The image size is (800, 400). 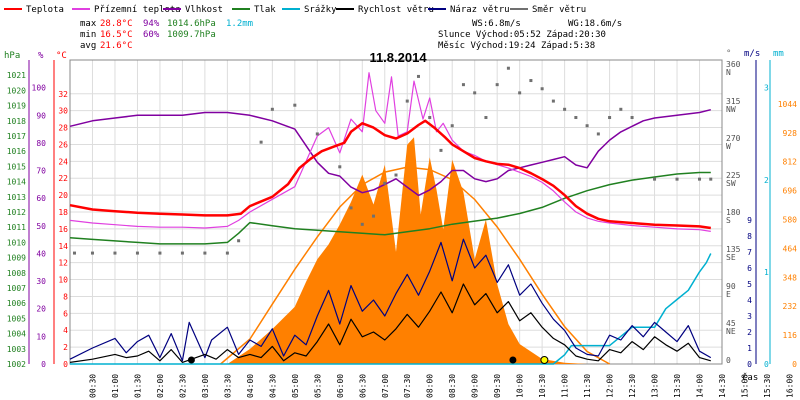 What do you see at coordinates (250, 386) in the screenshot?
I see `tick-label-time: 04:00` at bounding box center [250, 386].